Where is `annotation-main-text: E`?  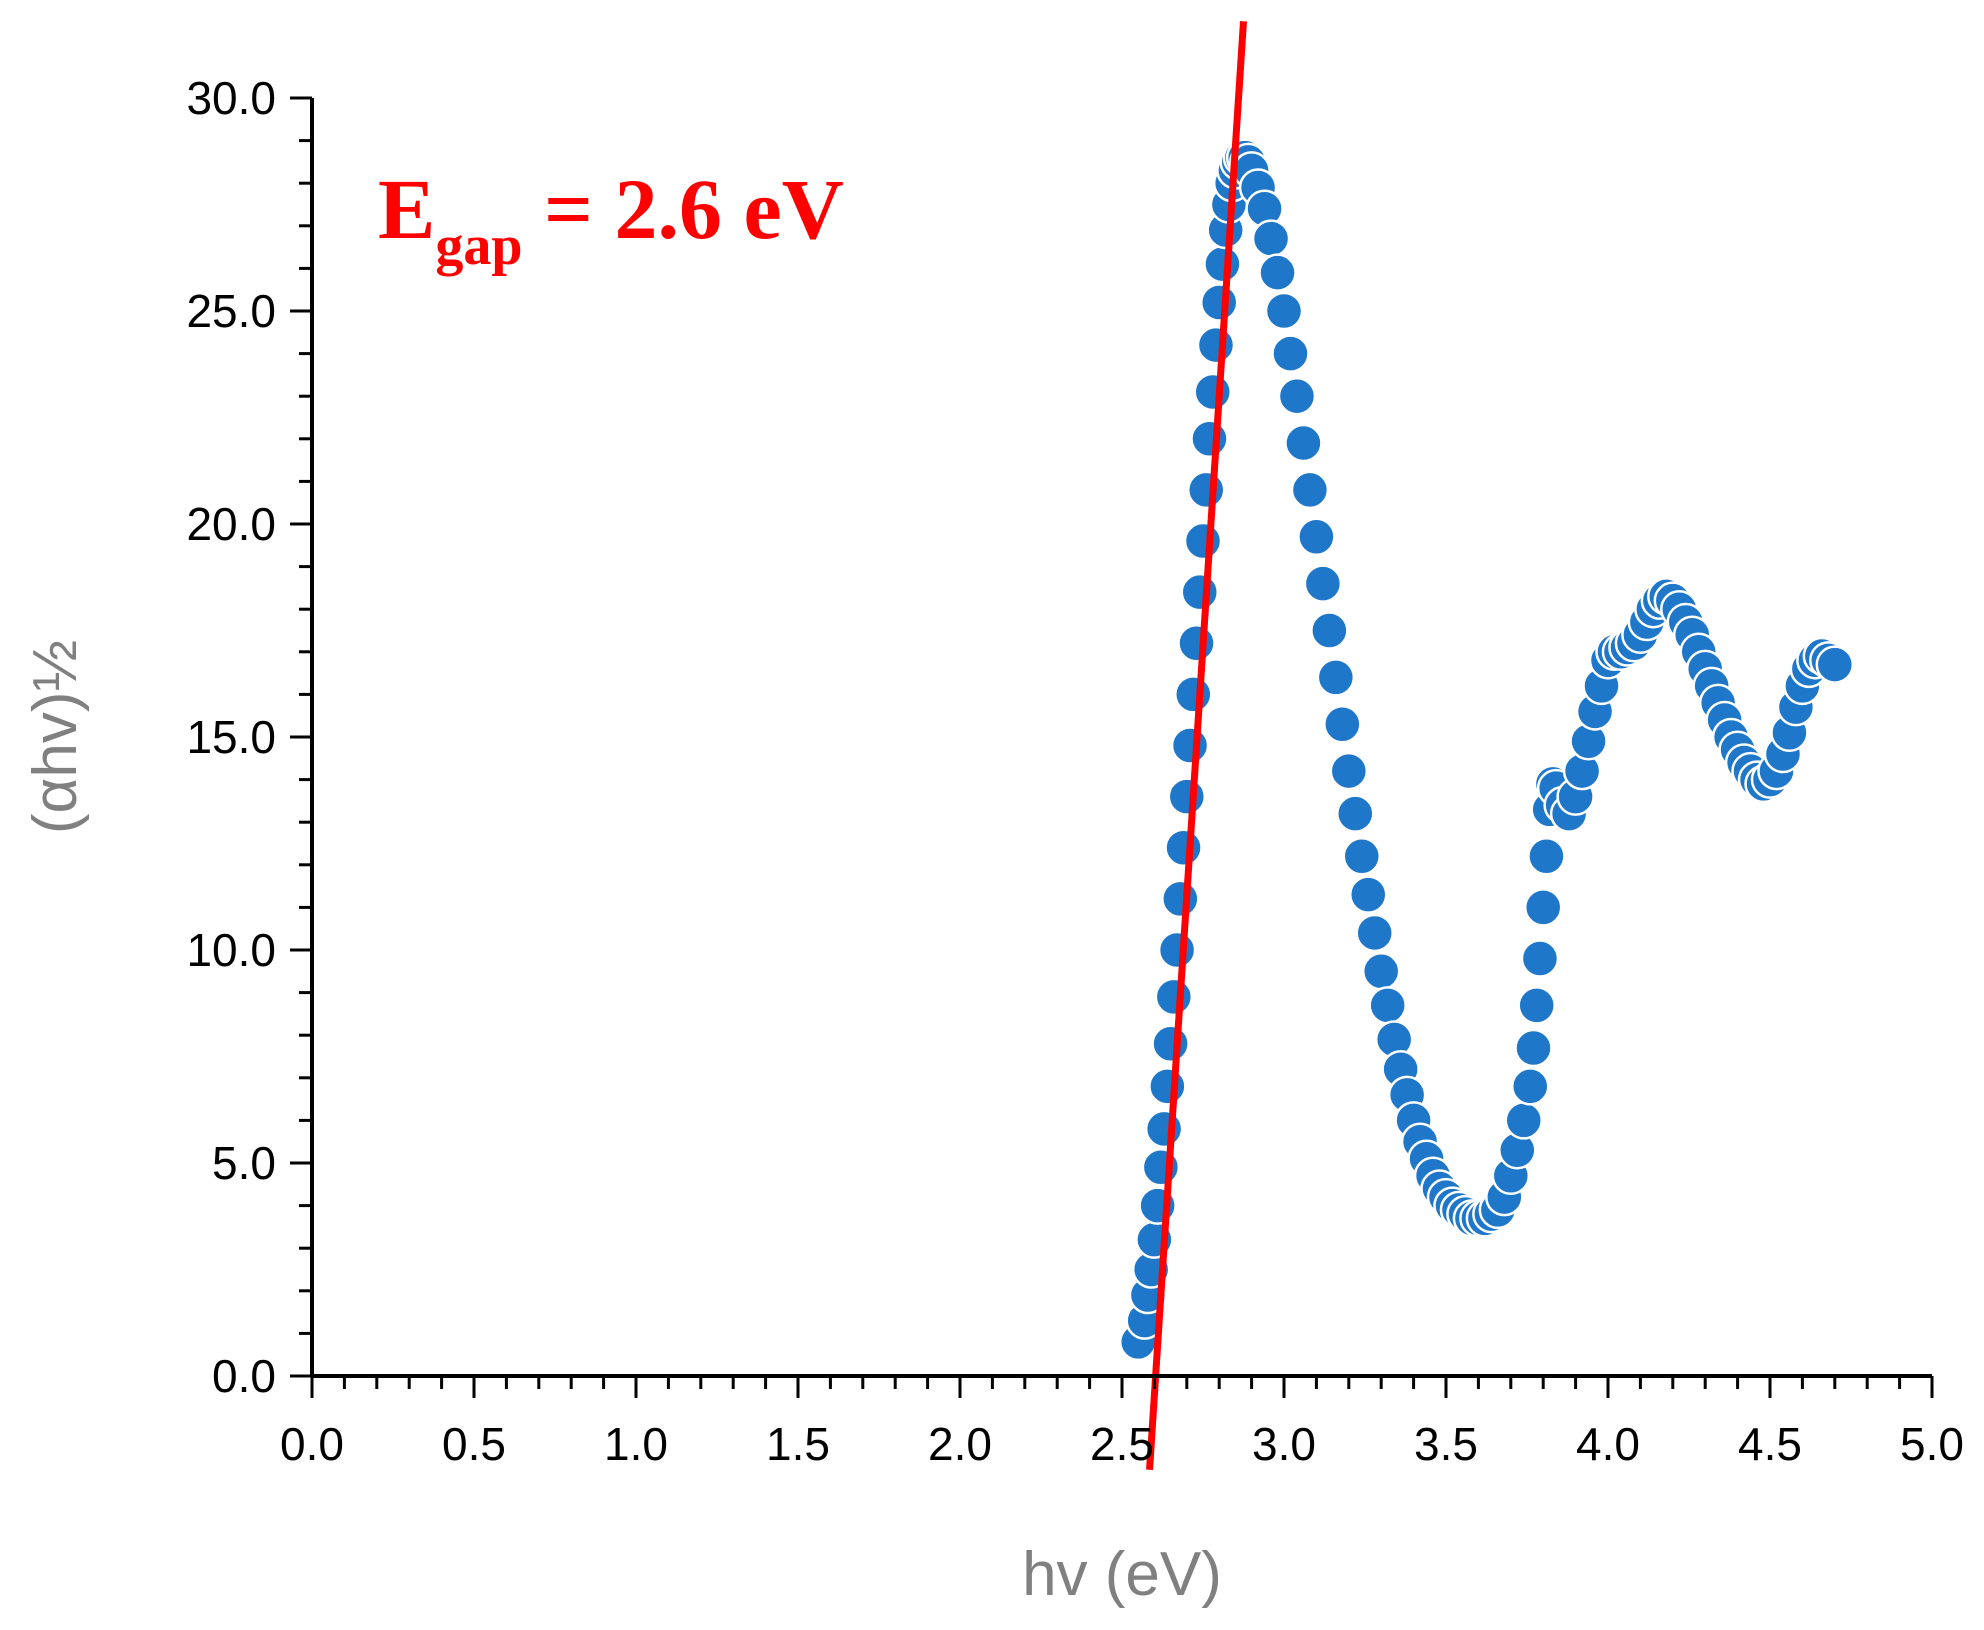
annotation-main-text: E is located at coordinates (406, 209).